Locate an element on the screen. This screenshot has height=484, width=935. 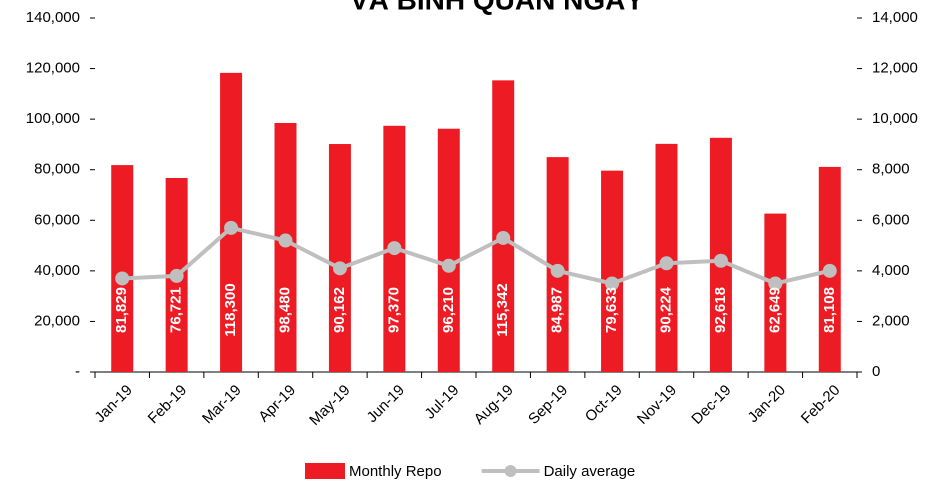
x-tick-label: Oct-19 is located at coordinates (604, 404).